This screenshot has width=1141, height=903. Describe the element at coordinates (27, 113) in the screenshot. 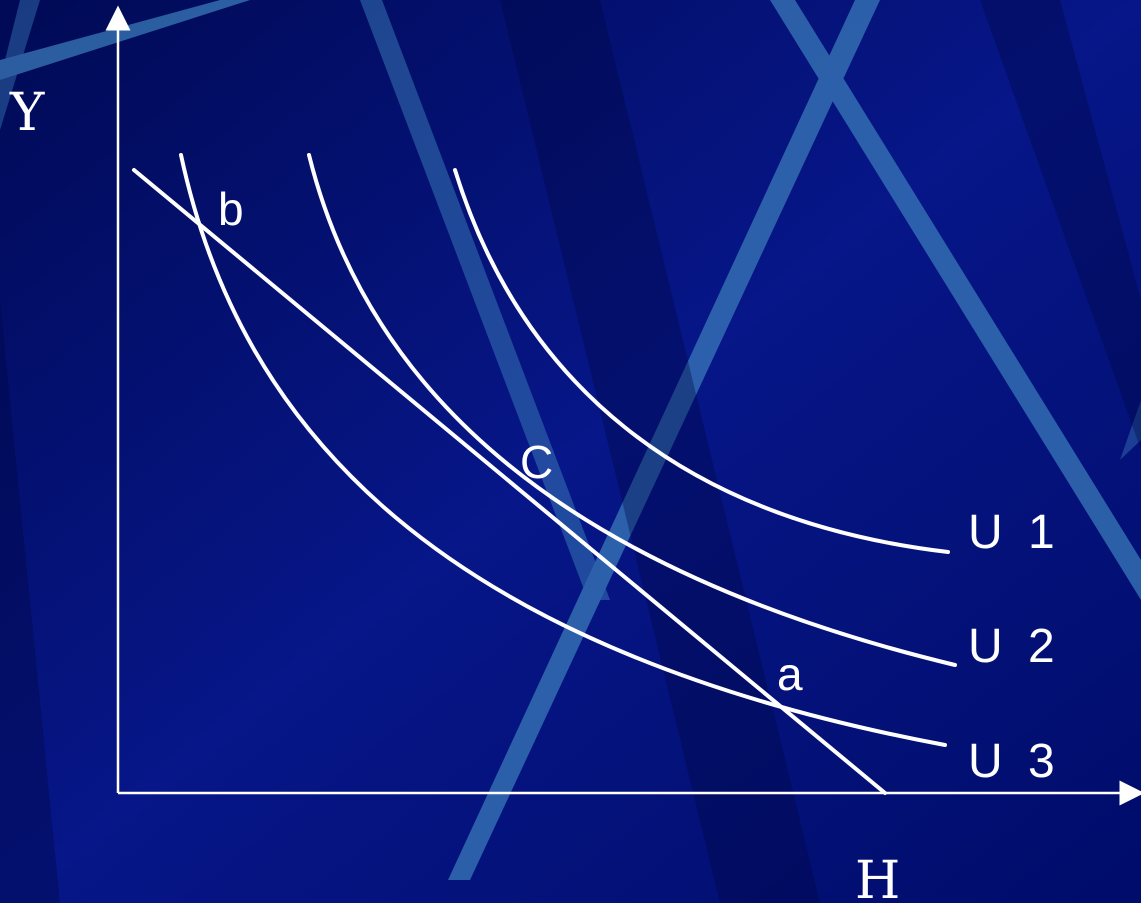

I see `y-axis-label: Y` at that location.